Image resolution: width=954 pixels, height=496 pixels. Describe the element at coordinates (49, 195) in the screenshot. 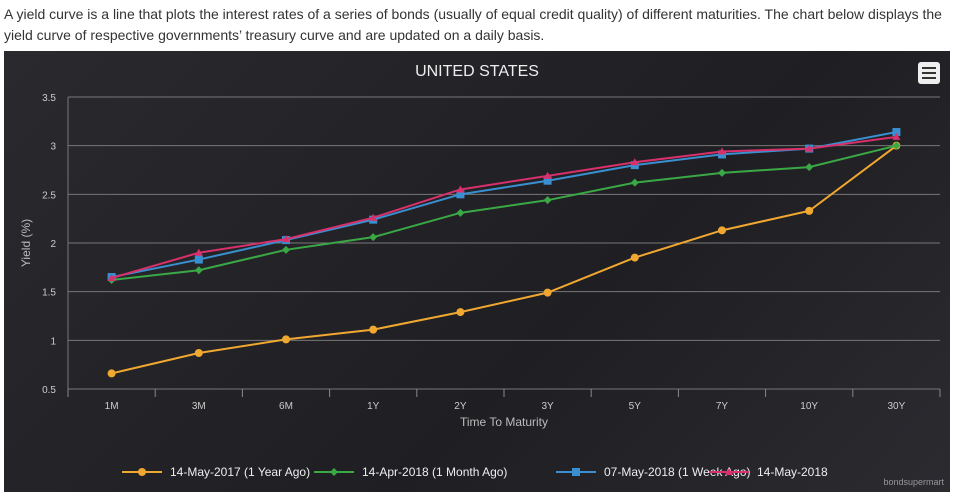

I see `y-tick-label: 2.5` at that location.